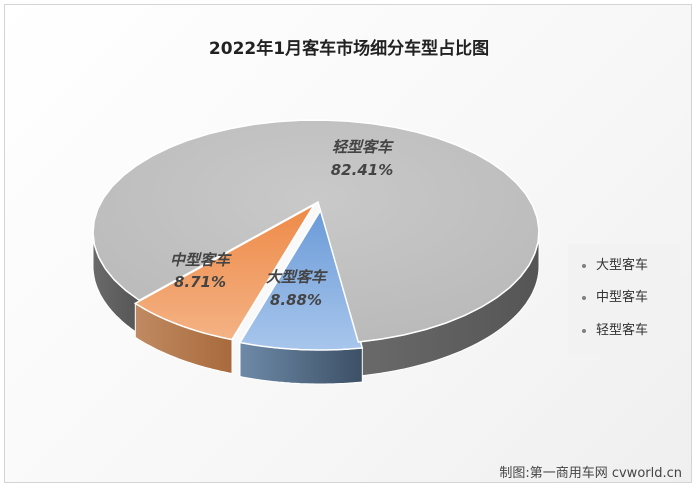 The image size is (698, 489). I want to click on chart-credit: 制图:第一商用车网 cvworld.cn, so click(590, 473).